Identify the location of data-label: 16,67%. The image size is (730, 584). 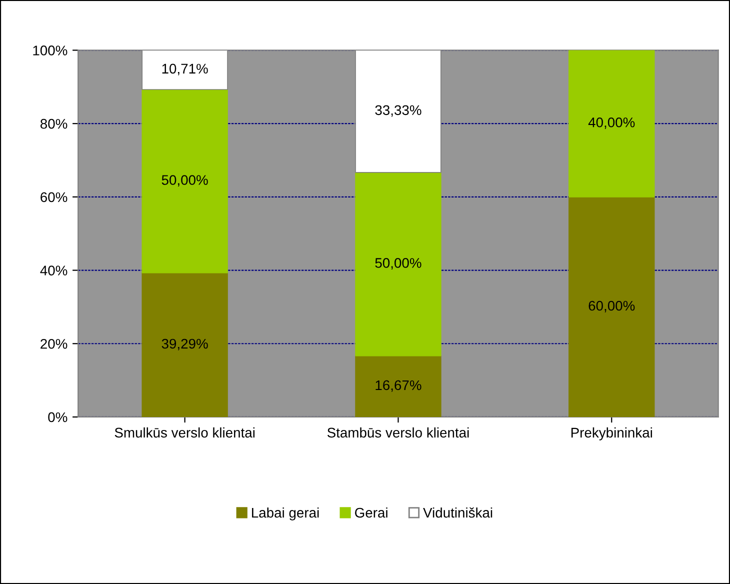
(399, 386).